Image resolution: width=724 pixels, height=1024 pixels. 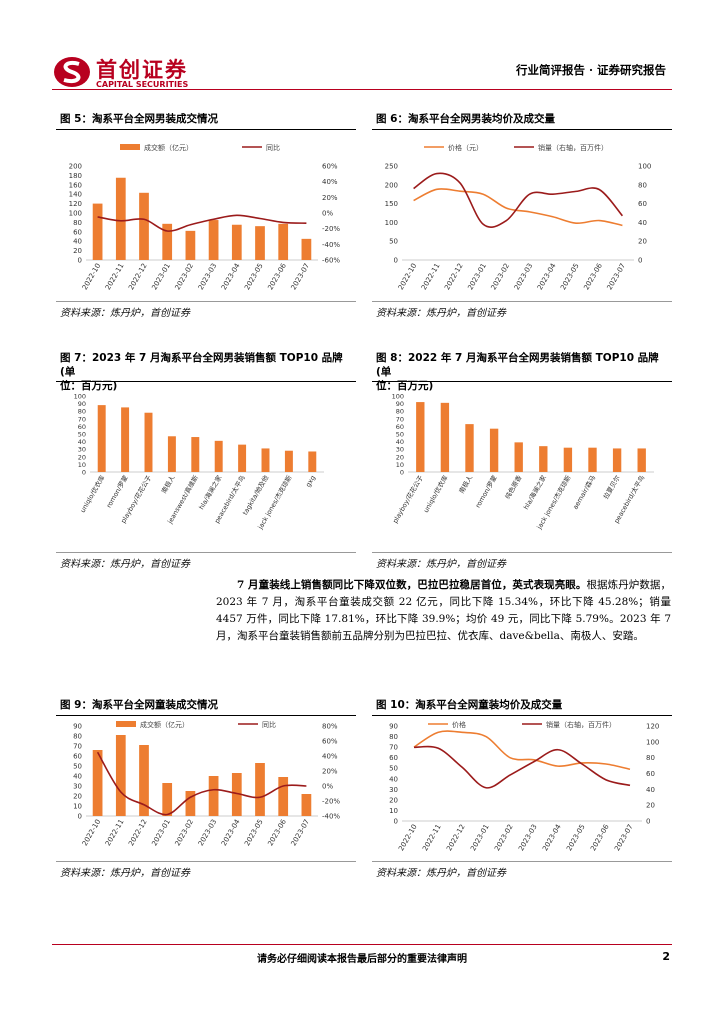 I want to click on fig5-ytick-3: 60, so click(x=77, y=232).